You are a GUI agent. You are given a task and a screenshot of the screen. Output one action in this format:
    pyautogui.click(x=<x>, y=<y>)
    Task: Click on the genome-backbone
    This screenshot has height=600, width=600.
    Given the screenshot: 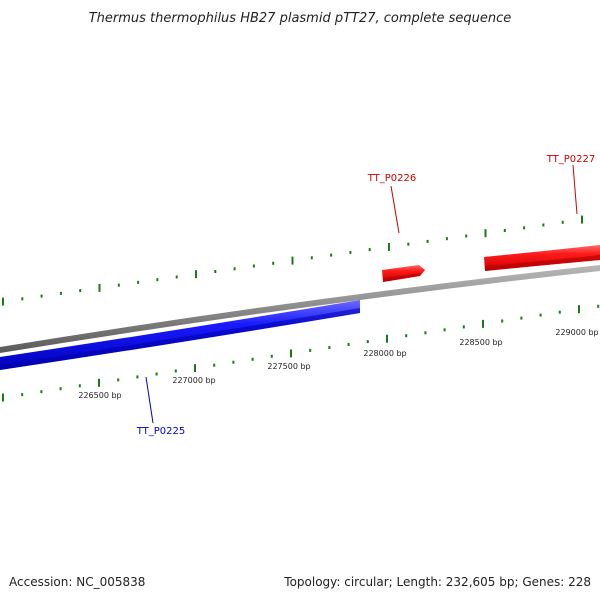 What is the action you would take?
    pyautogui.click(x=300, y=309)
    